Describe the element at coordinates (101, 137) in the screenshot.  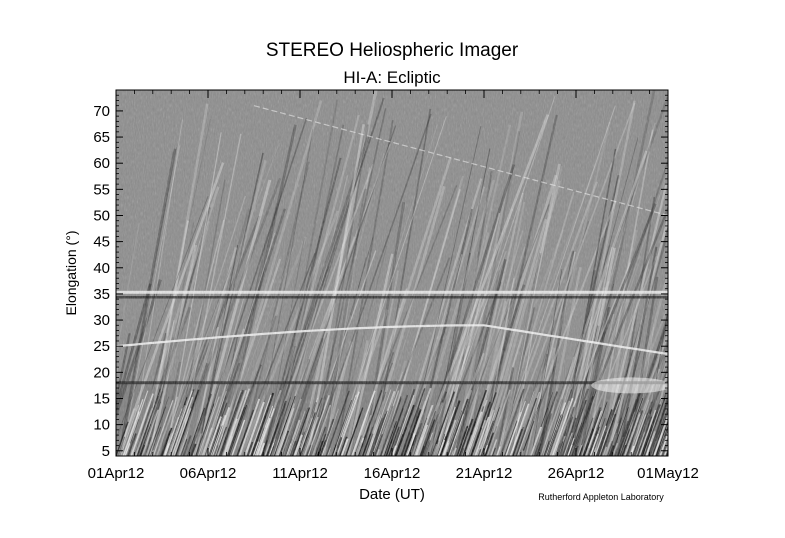
I see `y-tick-label: 65` at that location.